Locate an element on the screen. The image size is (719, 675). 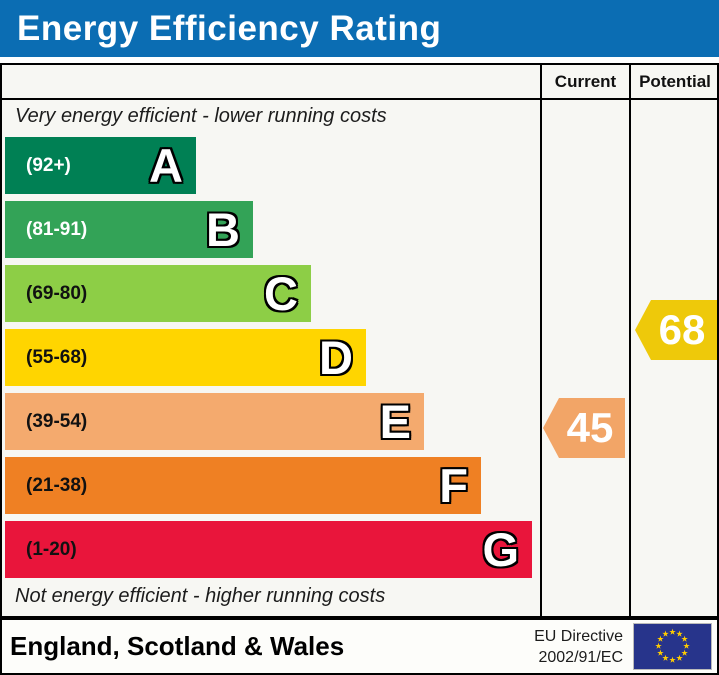
band-row-e: (39-54) E is located at coordinates (214, 421).